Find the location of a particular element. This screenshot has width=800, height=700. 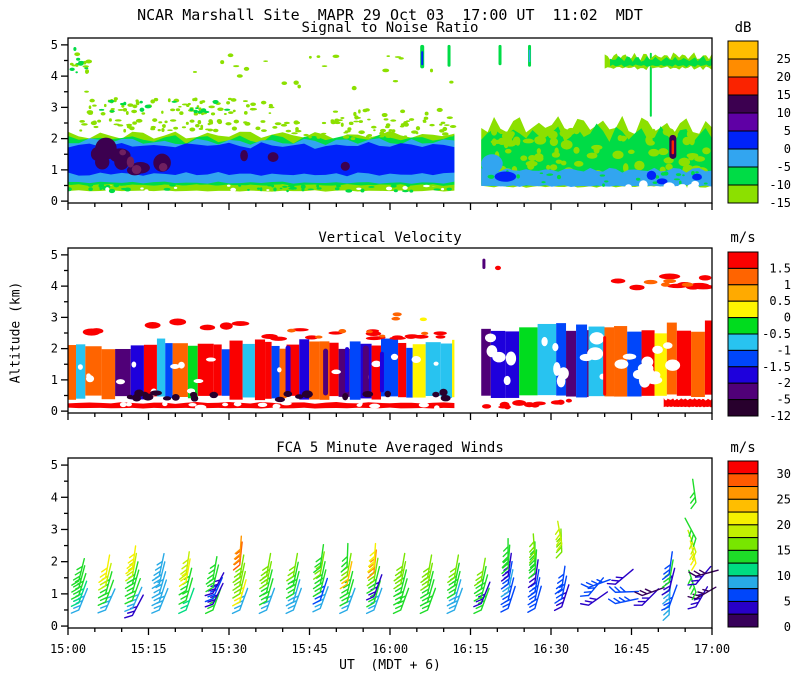

panel-title-winds: FCA 5 Minute Averaged Winds is located at coordinates (390, 448).